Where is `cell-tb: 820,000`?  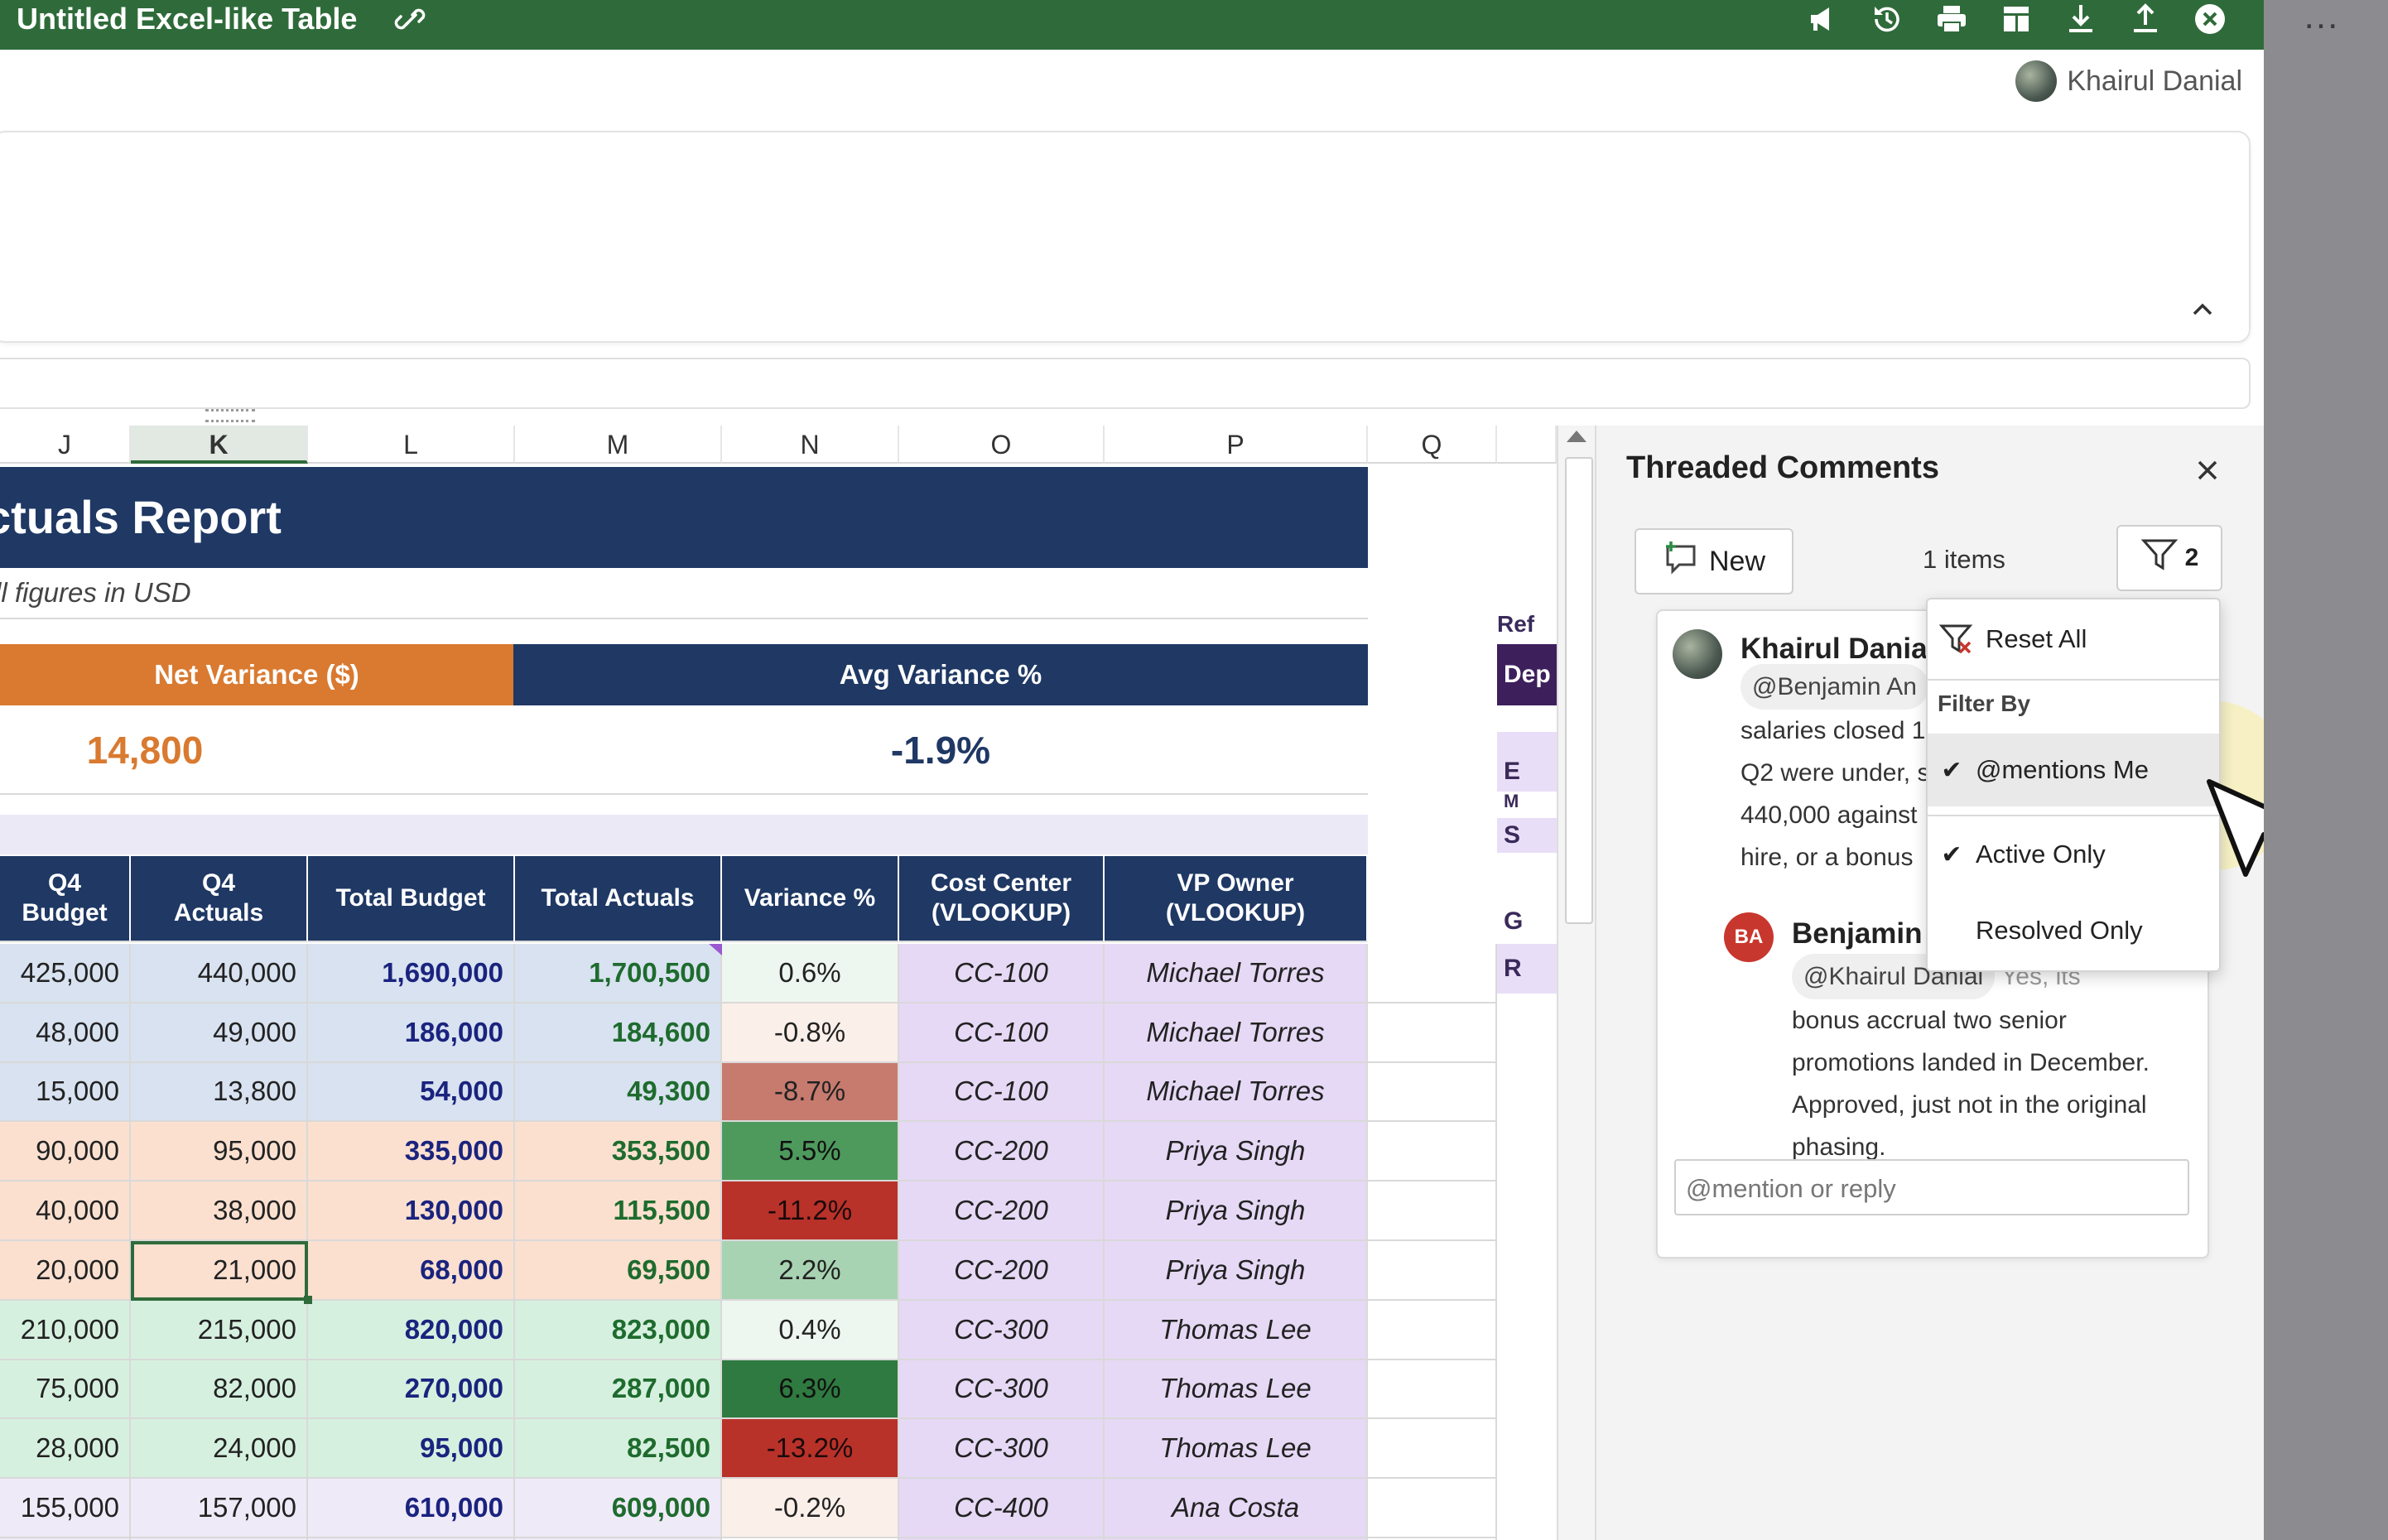 cell-tb: 820,000 is located at coordinates (411, 1330).